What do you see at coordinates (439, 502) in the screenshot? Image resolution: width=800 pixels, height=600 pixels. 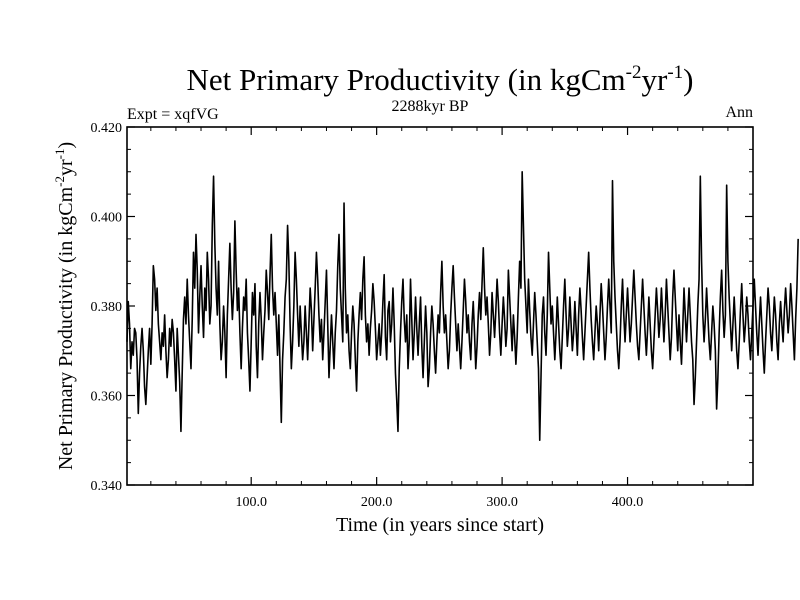 I see `x-tick-labels: 100.0 200.0 300.0 400.0` at bounding box center [439, 502].